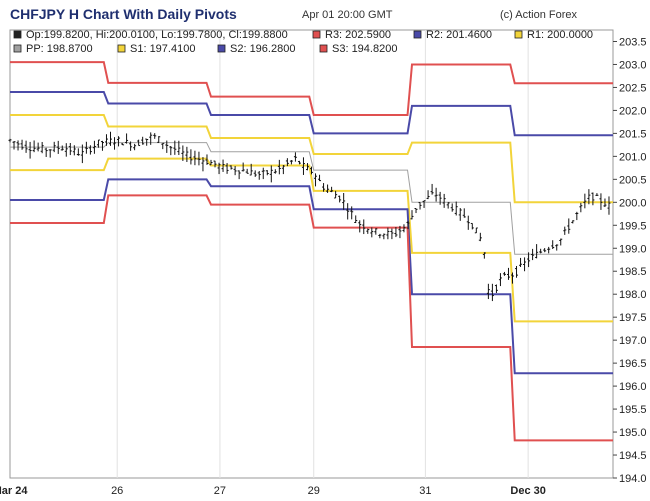  What do you see at coordinates (220, 491) in the screenshot?
I see `x-tick-label: 27` at bounding box center [220, 491].